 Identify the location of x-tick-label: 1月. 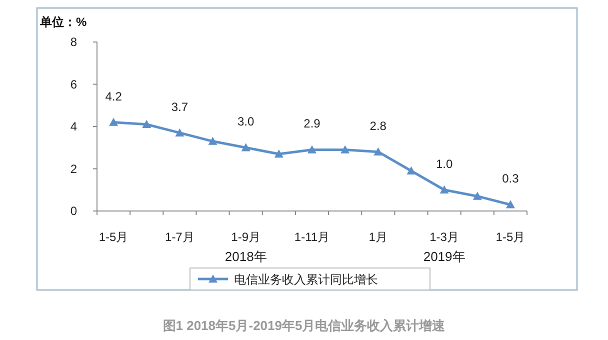
(378, 237).